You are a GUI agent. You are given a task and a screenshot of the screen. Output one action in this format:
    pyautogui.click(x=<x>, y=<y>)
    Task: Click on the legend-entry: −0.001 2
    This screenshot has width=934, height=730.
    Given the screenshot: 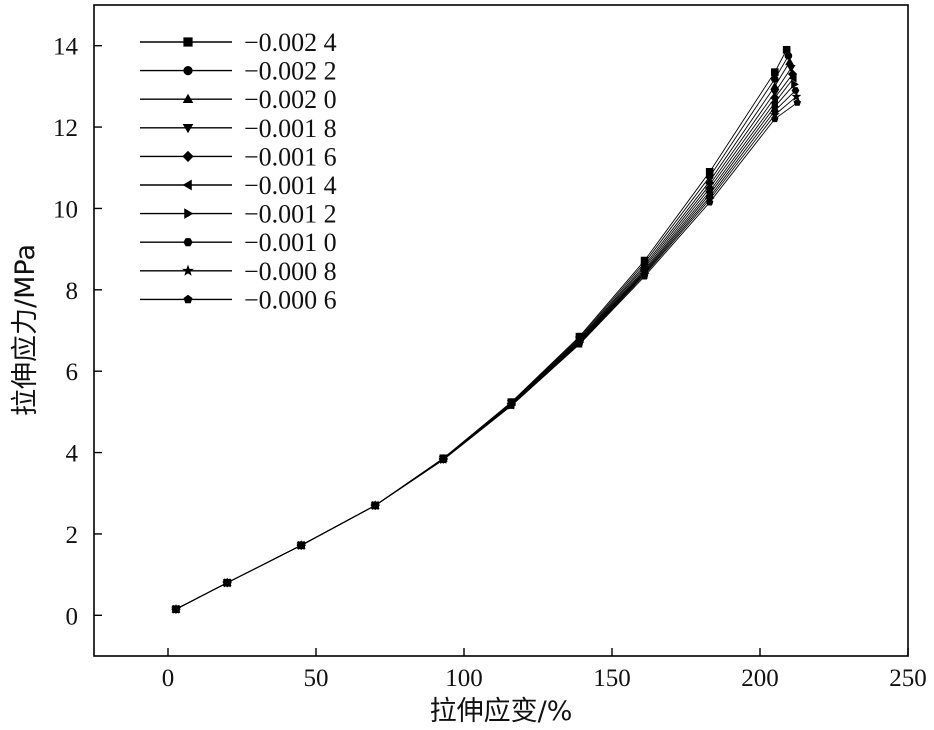 What is the action you would take?
    pyautogui.click(x=238, y=214)
    